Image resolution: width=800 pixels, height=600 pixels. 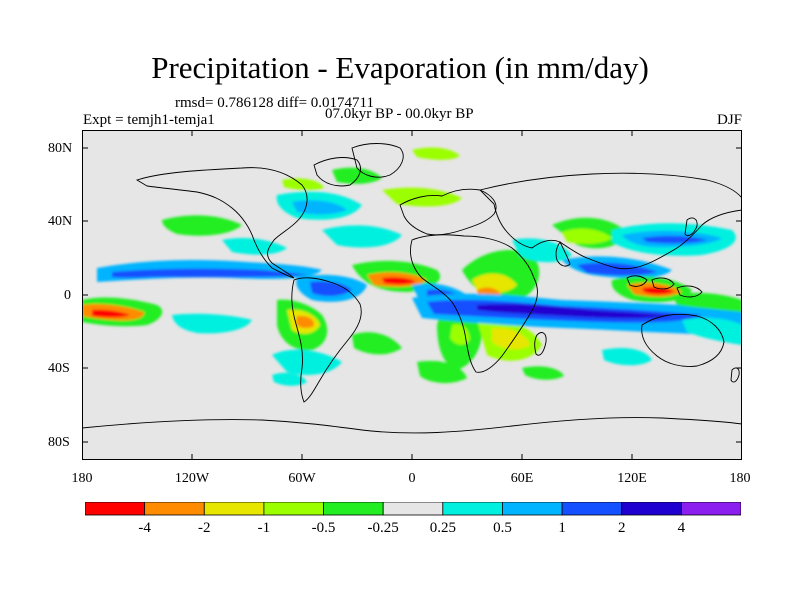 I want to click on lon-label-60e: 60E, so click(x=522, y=478).